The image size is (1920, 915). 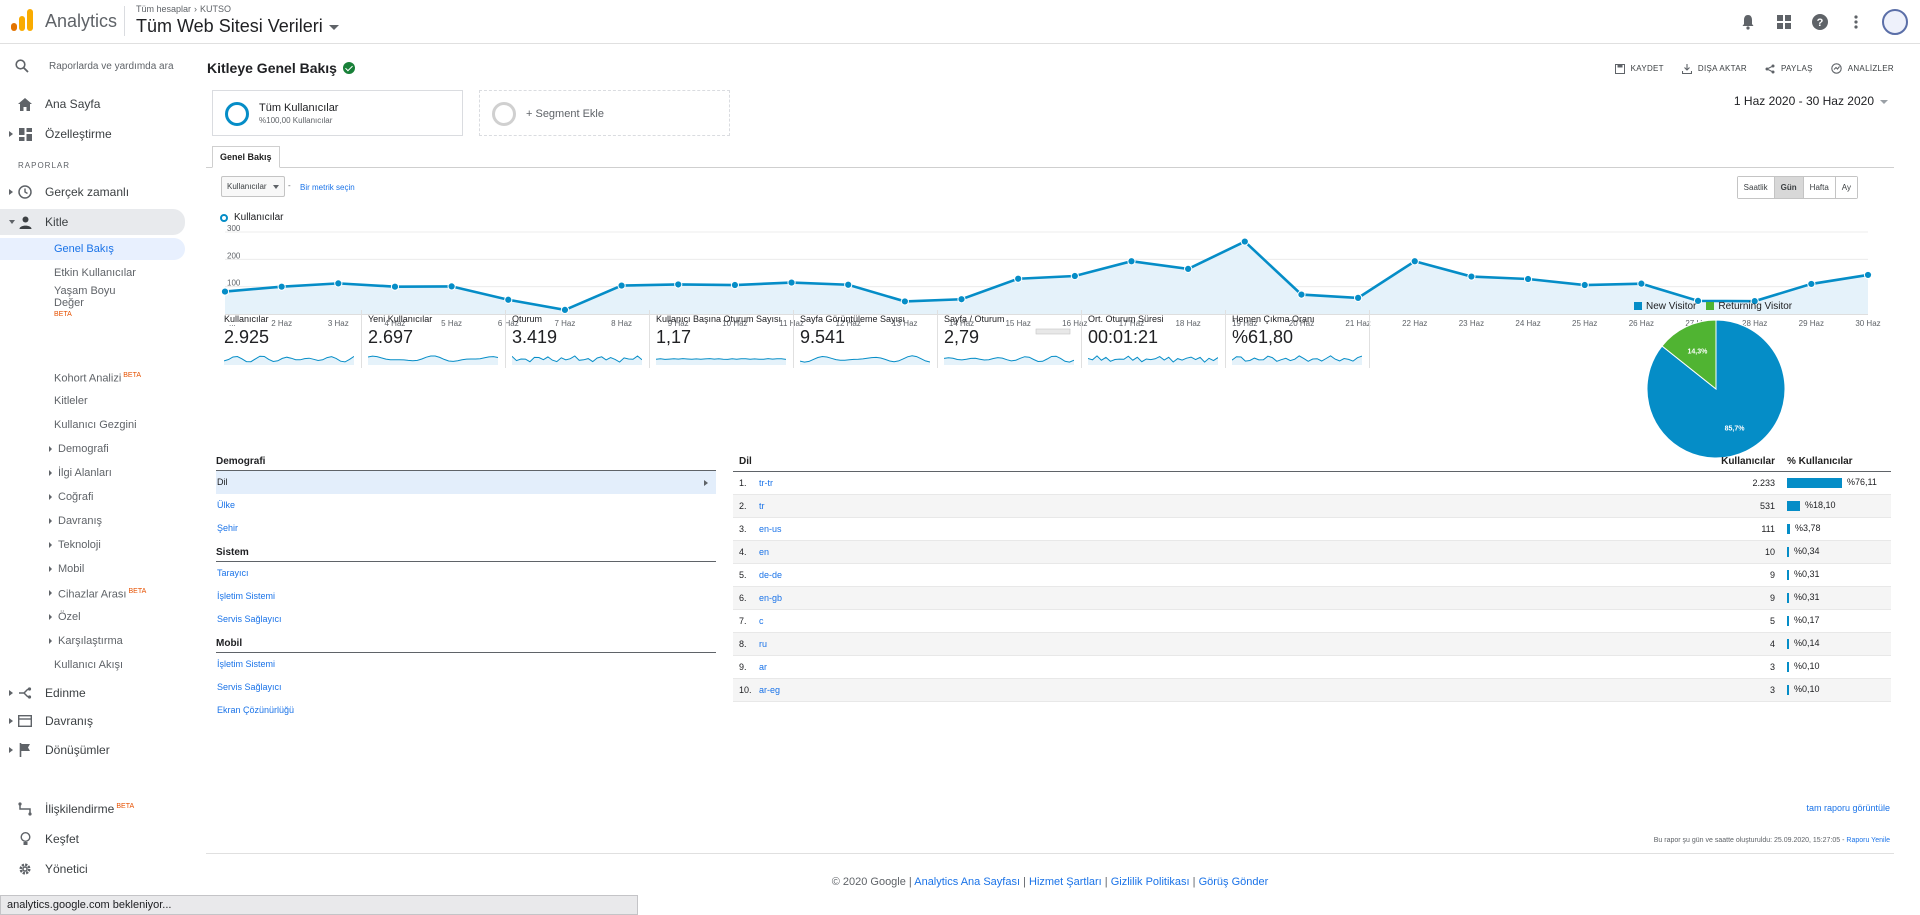 I want to click on granularity-day: Gün, so click(x=1789, y=187).